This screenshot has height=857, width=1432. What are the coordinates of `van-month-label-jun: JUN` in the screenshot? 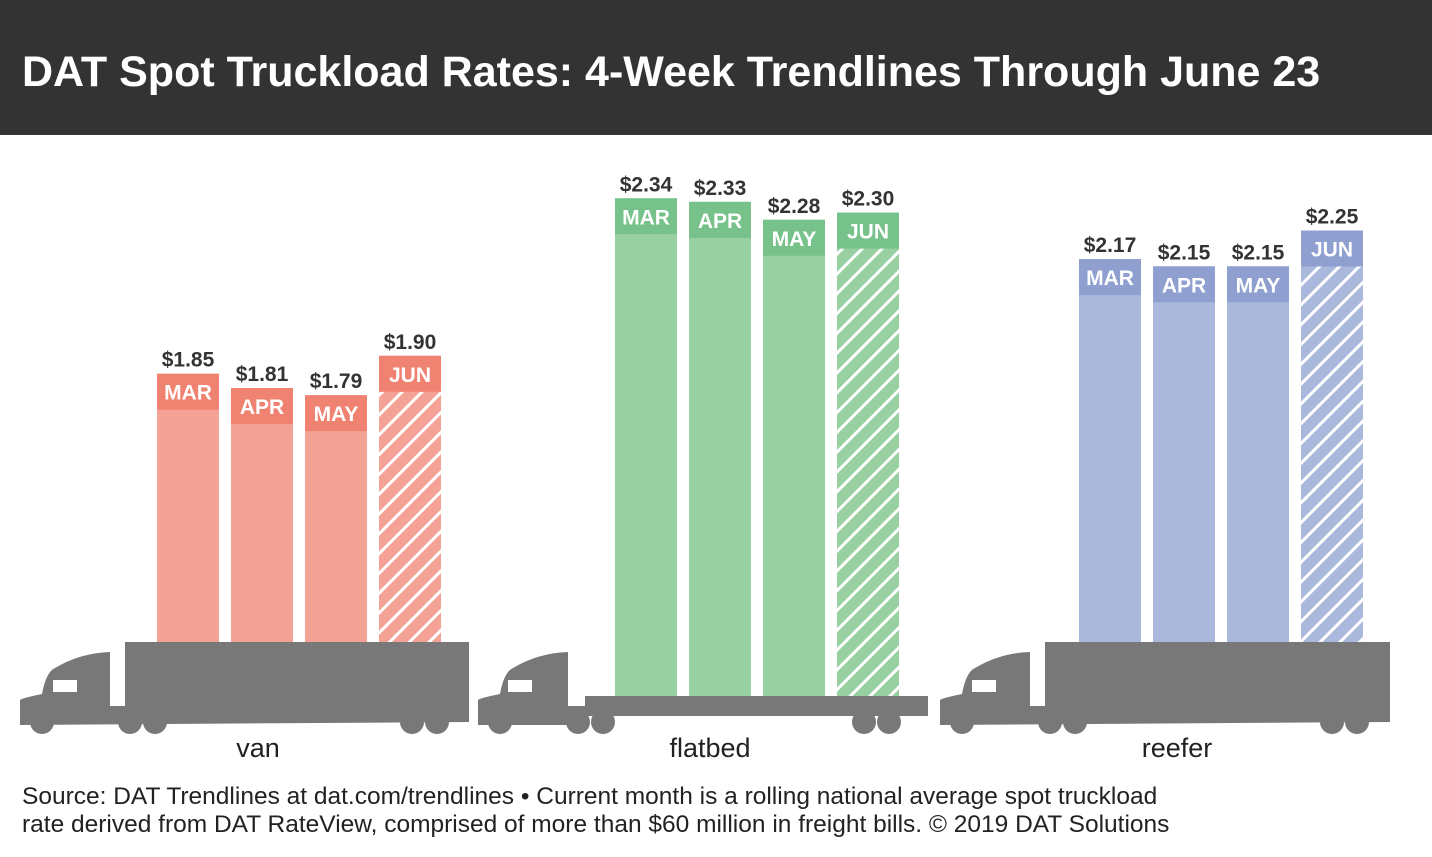 It's located at (410, 375).